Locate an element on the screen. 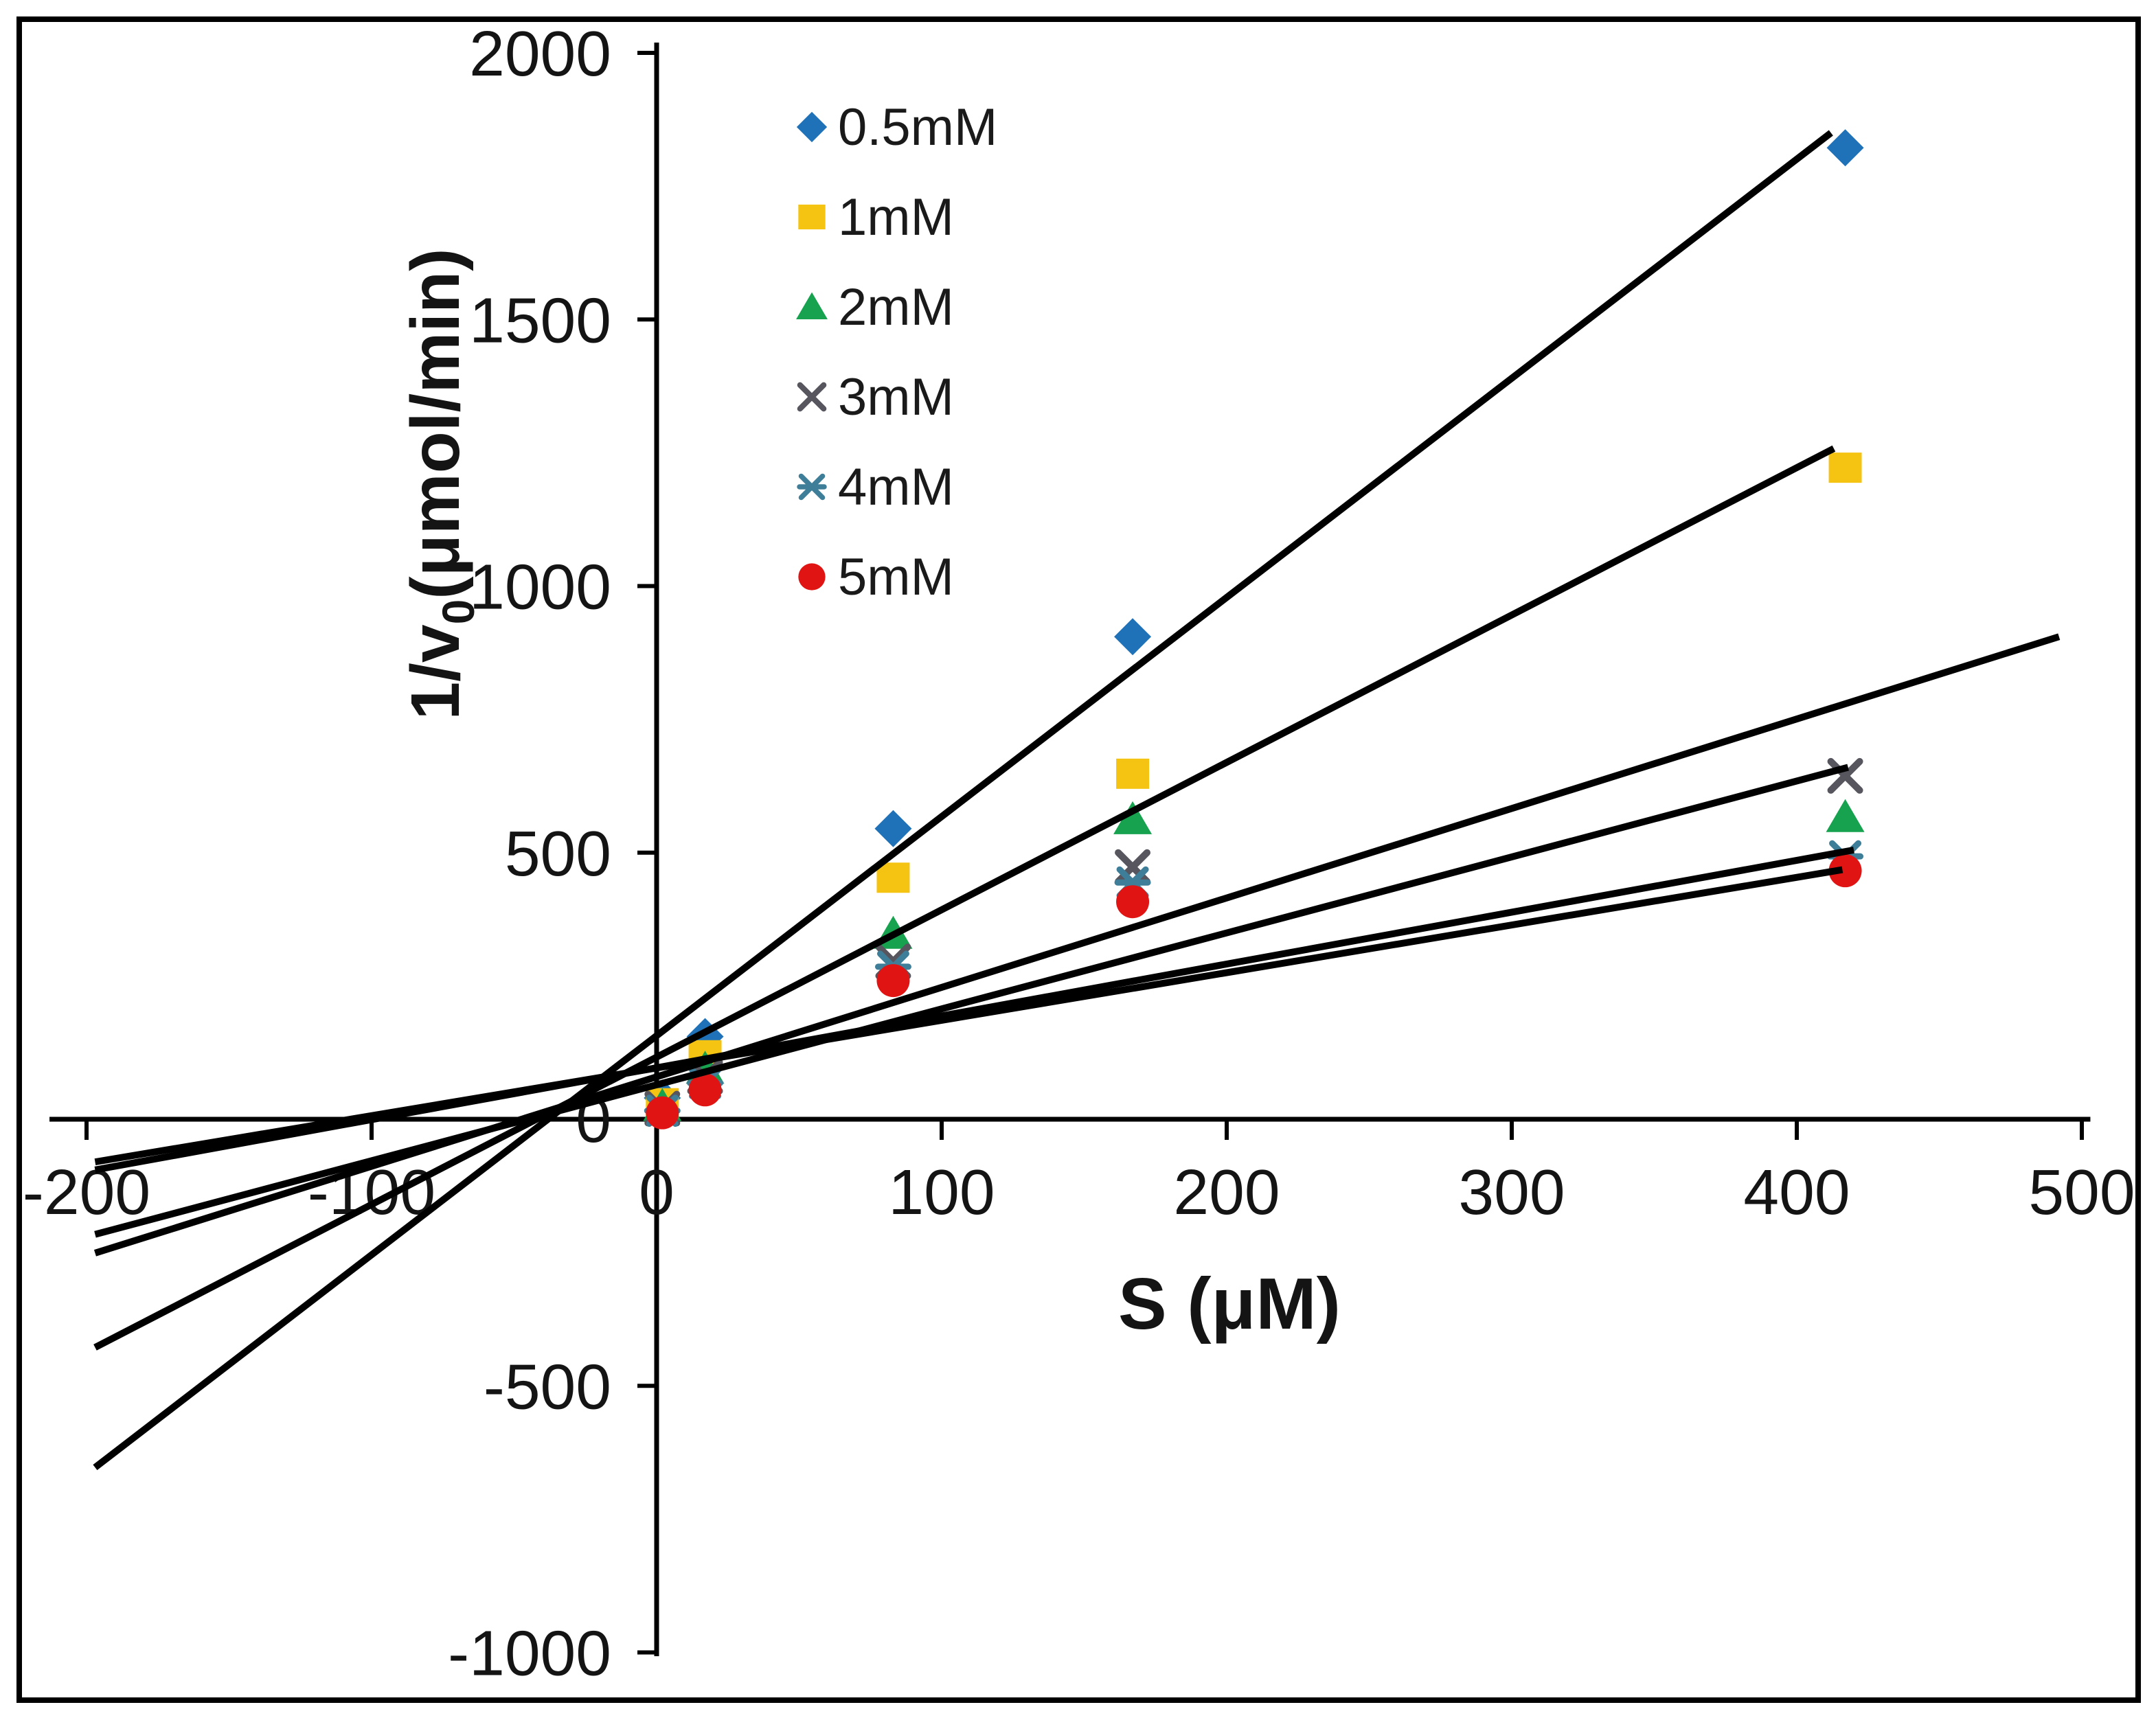 This screenshot has width=2156, height=1718. x-tick-label: 100 is located at coordinates (941, 1192).